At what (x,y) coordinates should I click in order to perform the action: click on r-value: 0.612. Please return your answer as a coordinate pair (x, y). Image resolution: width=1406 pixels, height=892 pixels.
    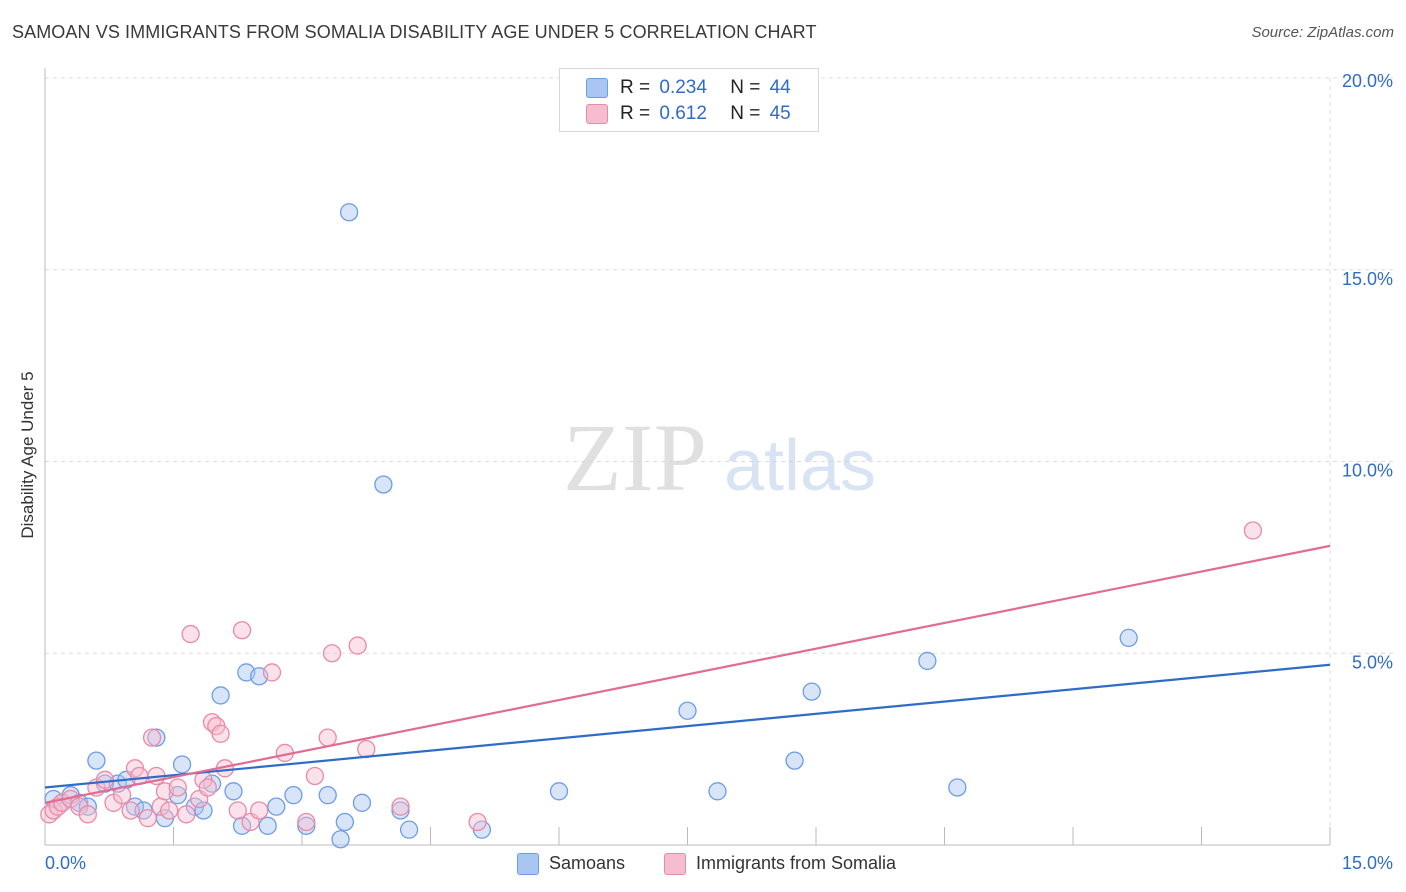
    Looking at the image, I should click on (683, 113).